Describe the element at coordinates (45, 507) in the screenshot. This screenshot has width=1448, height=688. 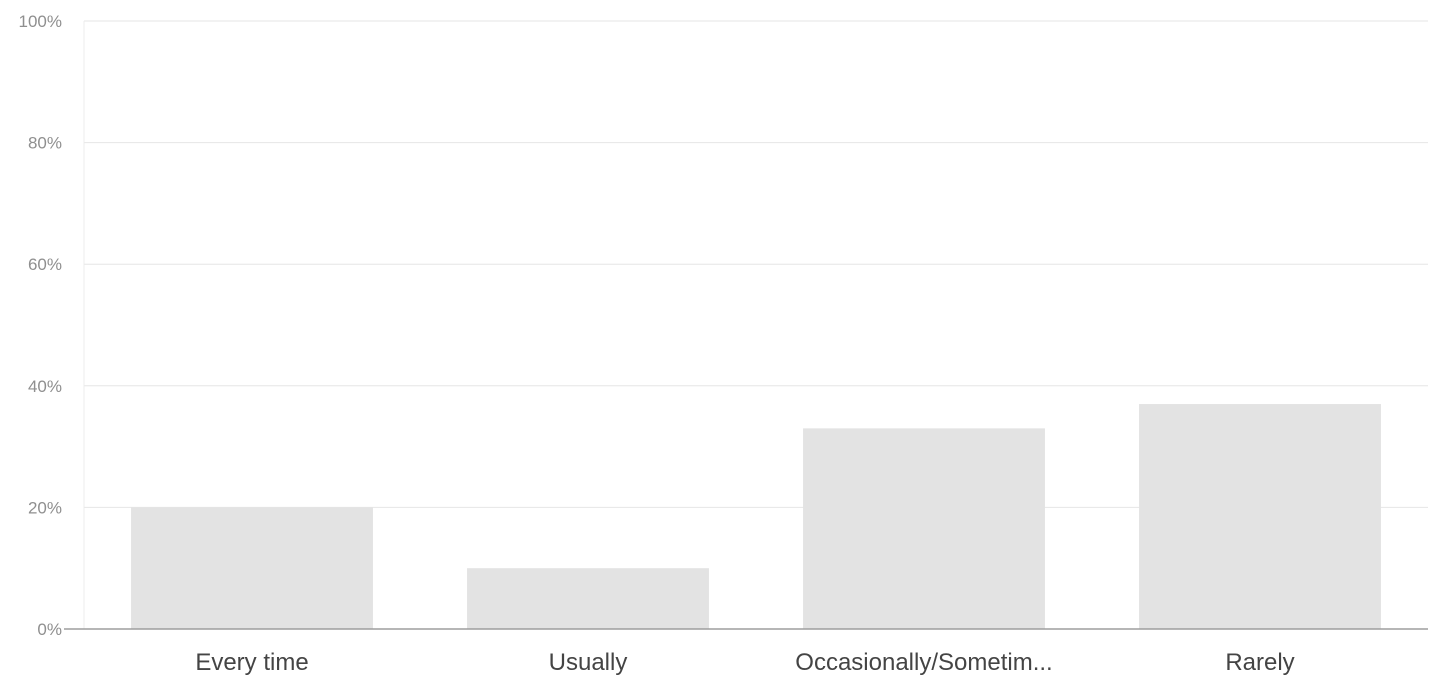
I see `y-tick-label: 20%` at that location.